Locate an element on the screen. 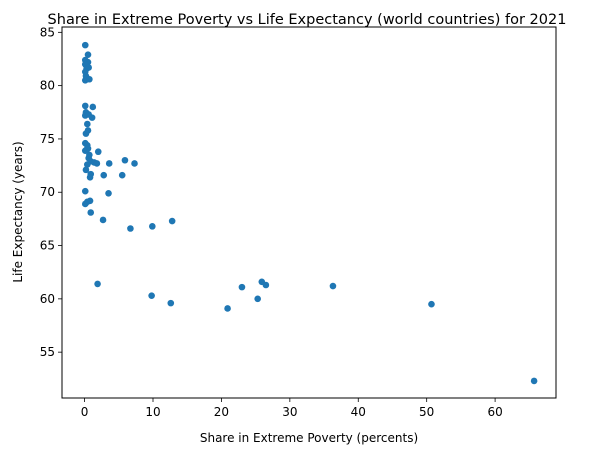 This screenshot has height=455, width=614. x-tick-label: 10 is located at coordinates (152, 412).